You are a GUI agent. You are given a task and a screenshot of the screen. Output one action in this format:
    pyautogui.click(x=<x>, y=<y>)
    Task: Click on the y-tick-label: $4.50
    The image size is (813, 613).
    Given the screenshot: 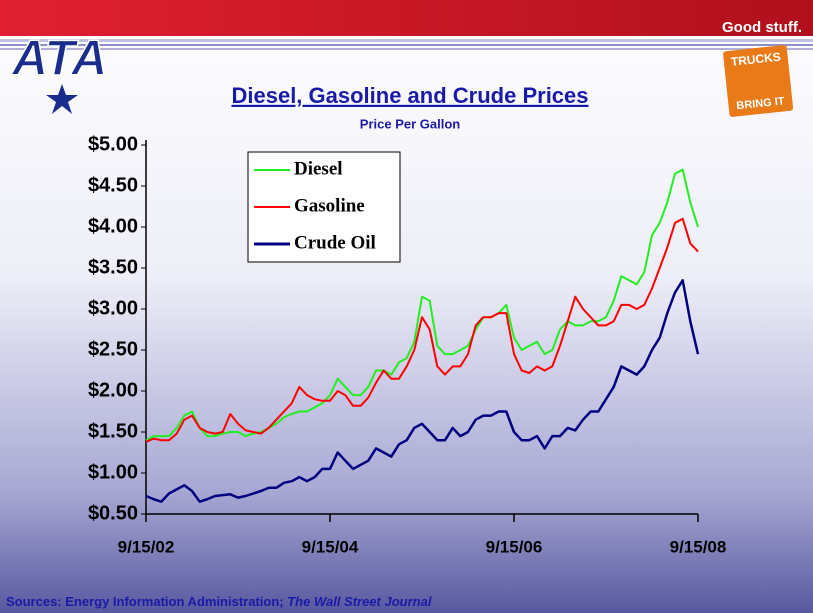 What is the action you would take?
    pyautogui.click(x=113, y=185)
    